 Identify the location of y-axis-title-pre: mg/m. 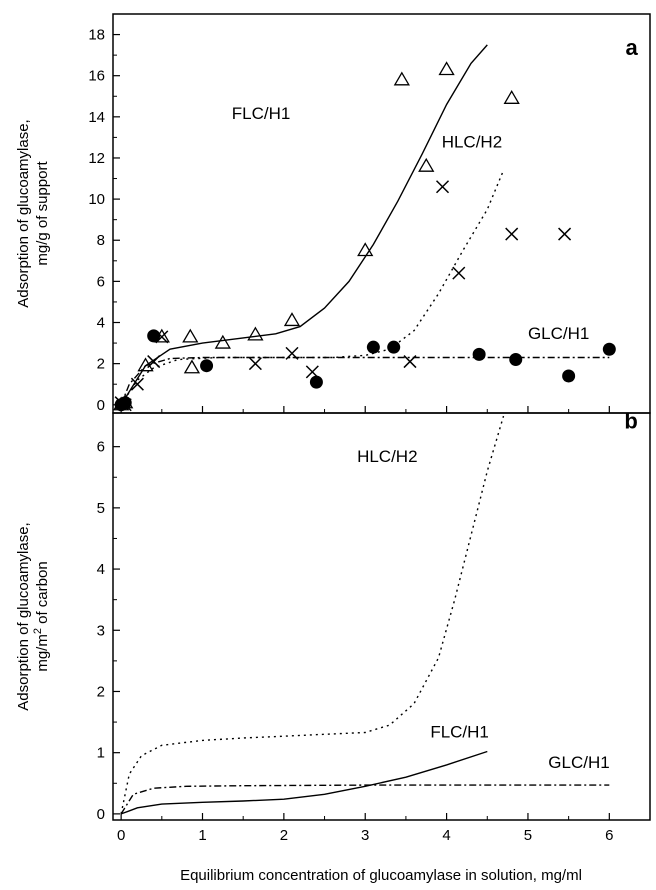
(42, 653).